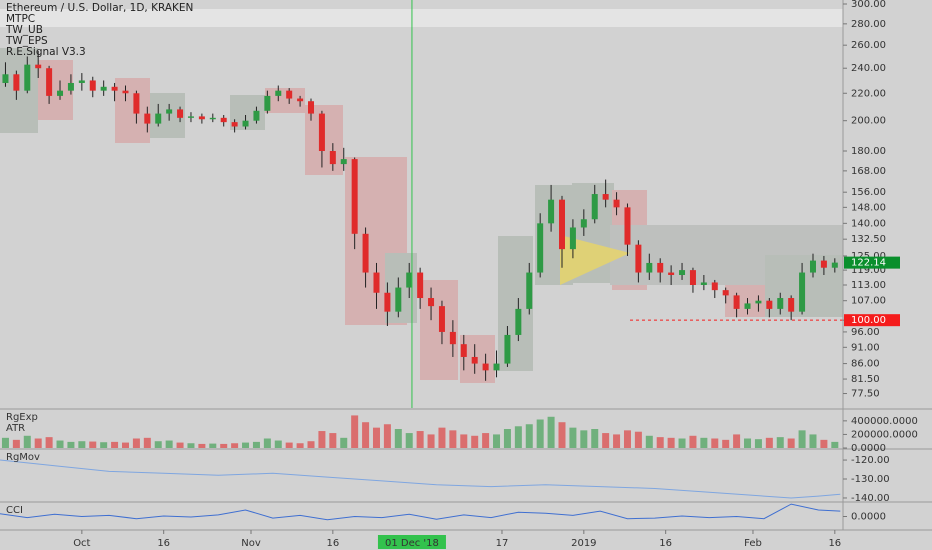 The height and width of the screenshot is (550, 932). I want to click on price-label: 100.00, so click(868, 320).